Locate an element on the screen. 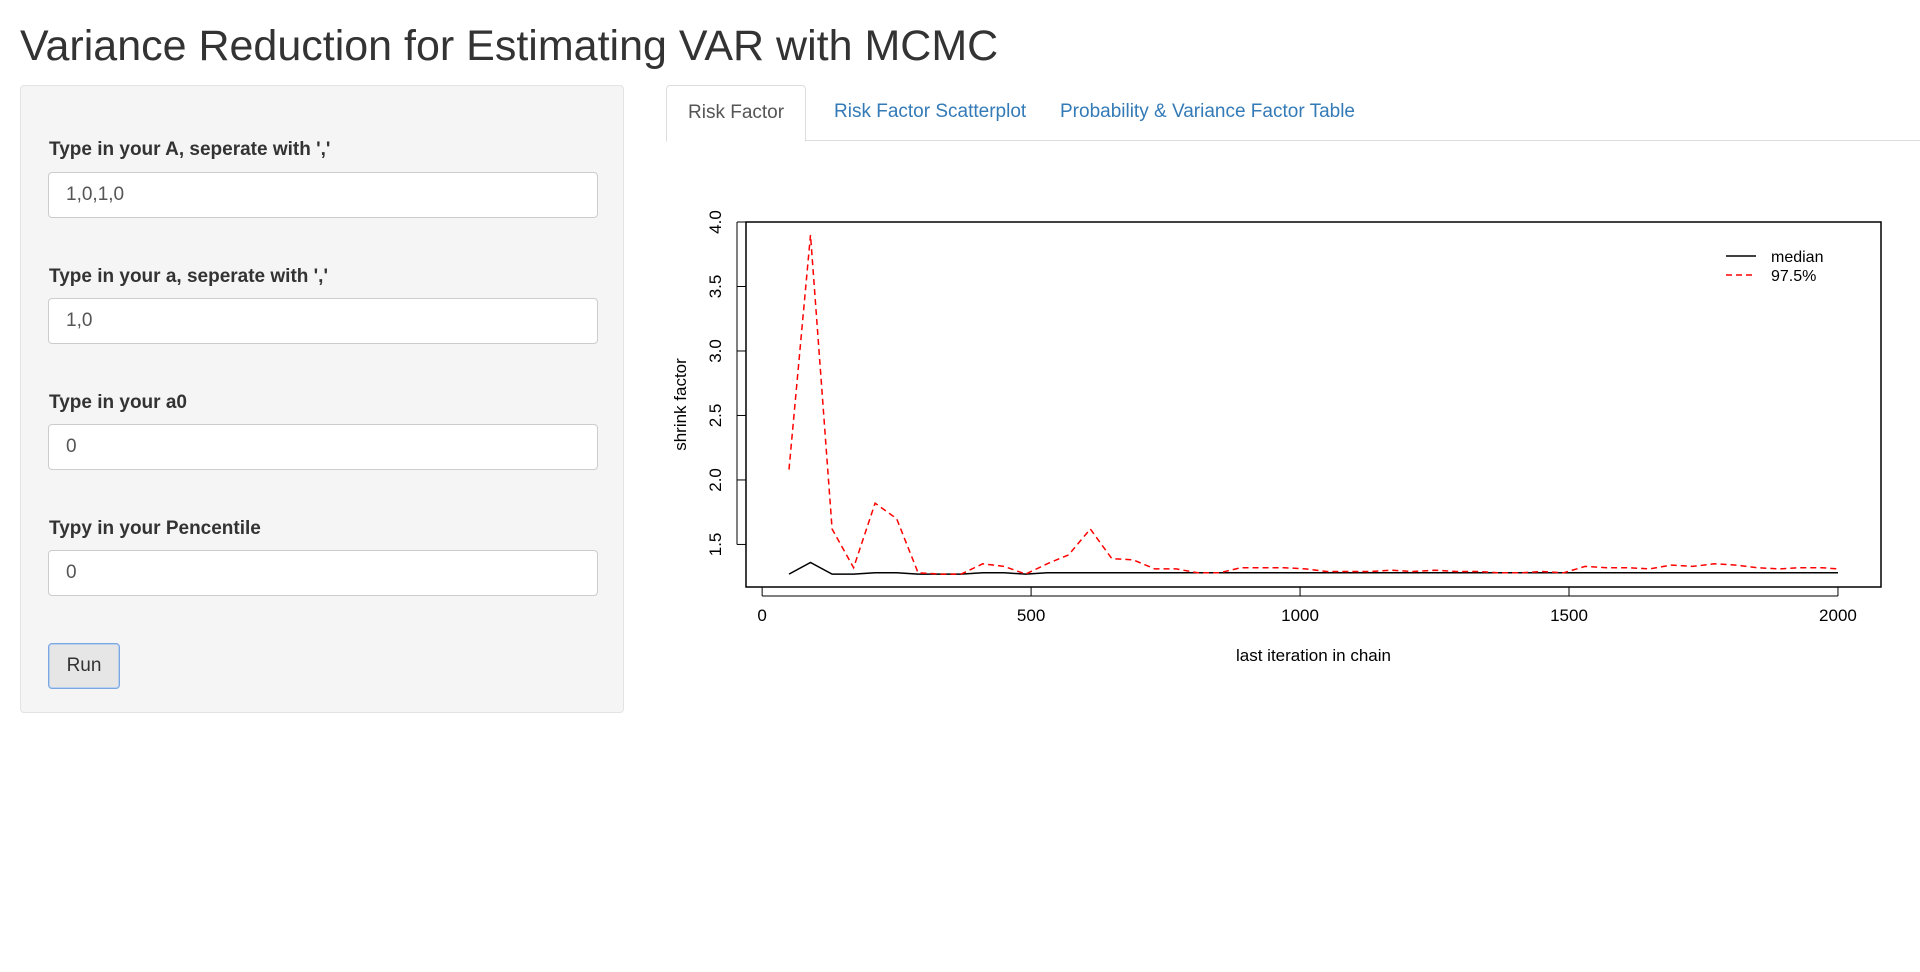  y-tick-label: 1.5 is located at coordinates (715, 545).